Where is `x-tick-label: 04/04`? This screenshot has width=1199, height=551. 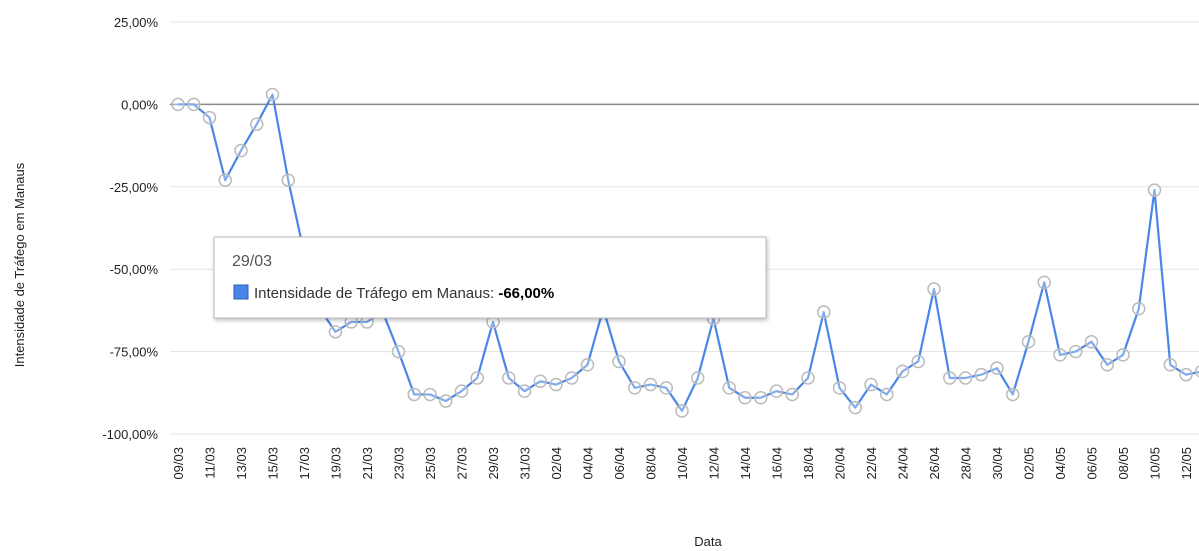
x-tick-label: 04/04 is located at coordinates (588, 463).